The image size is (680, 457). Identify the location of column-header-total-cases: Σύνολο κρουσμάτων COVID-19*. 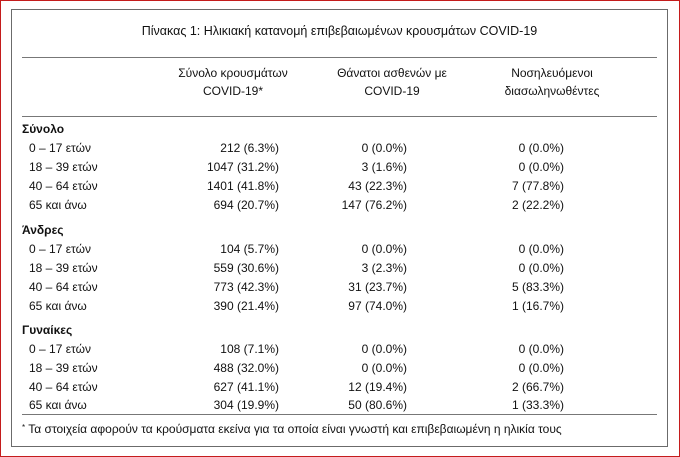
(233, 82).